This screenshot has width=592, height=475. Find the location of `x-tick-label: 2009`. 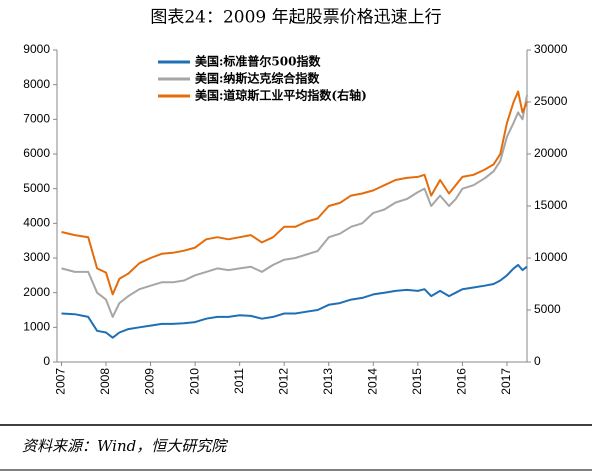

x-tick-label: 2009 is located at coordinates (150, 381).